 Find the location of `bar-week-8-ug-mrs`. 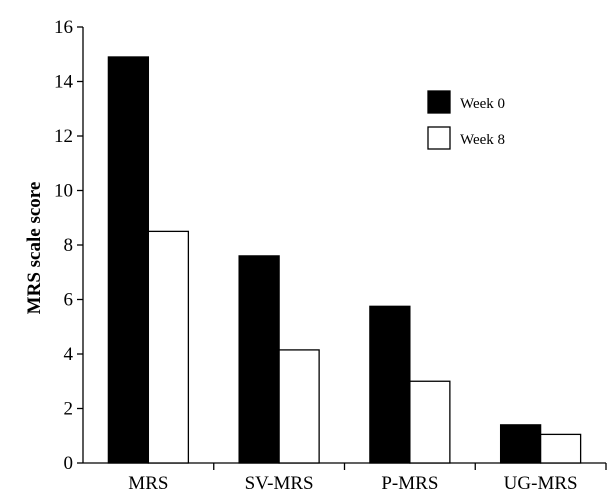

bar-week-8-ug-mrs is located at coordinates (561, 448).